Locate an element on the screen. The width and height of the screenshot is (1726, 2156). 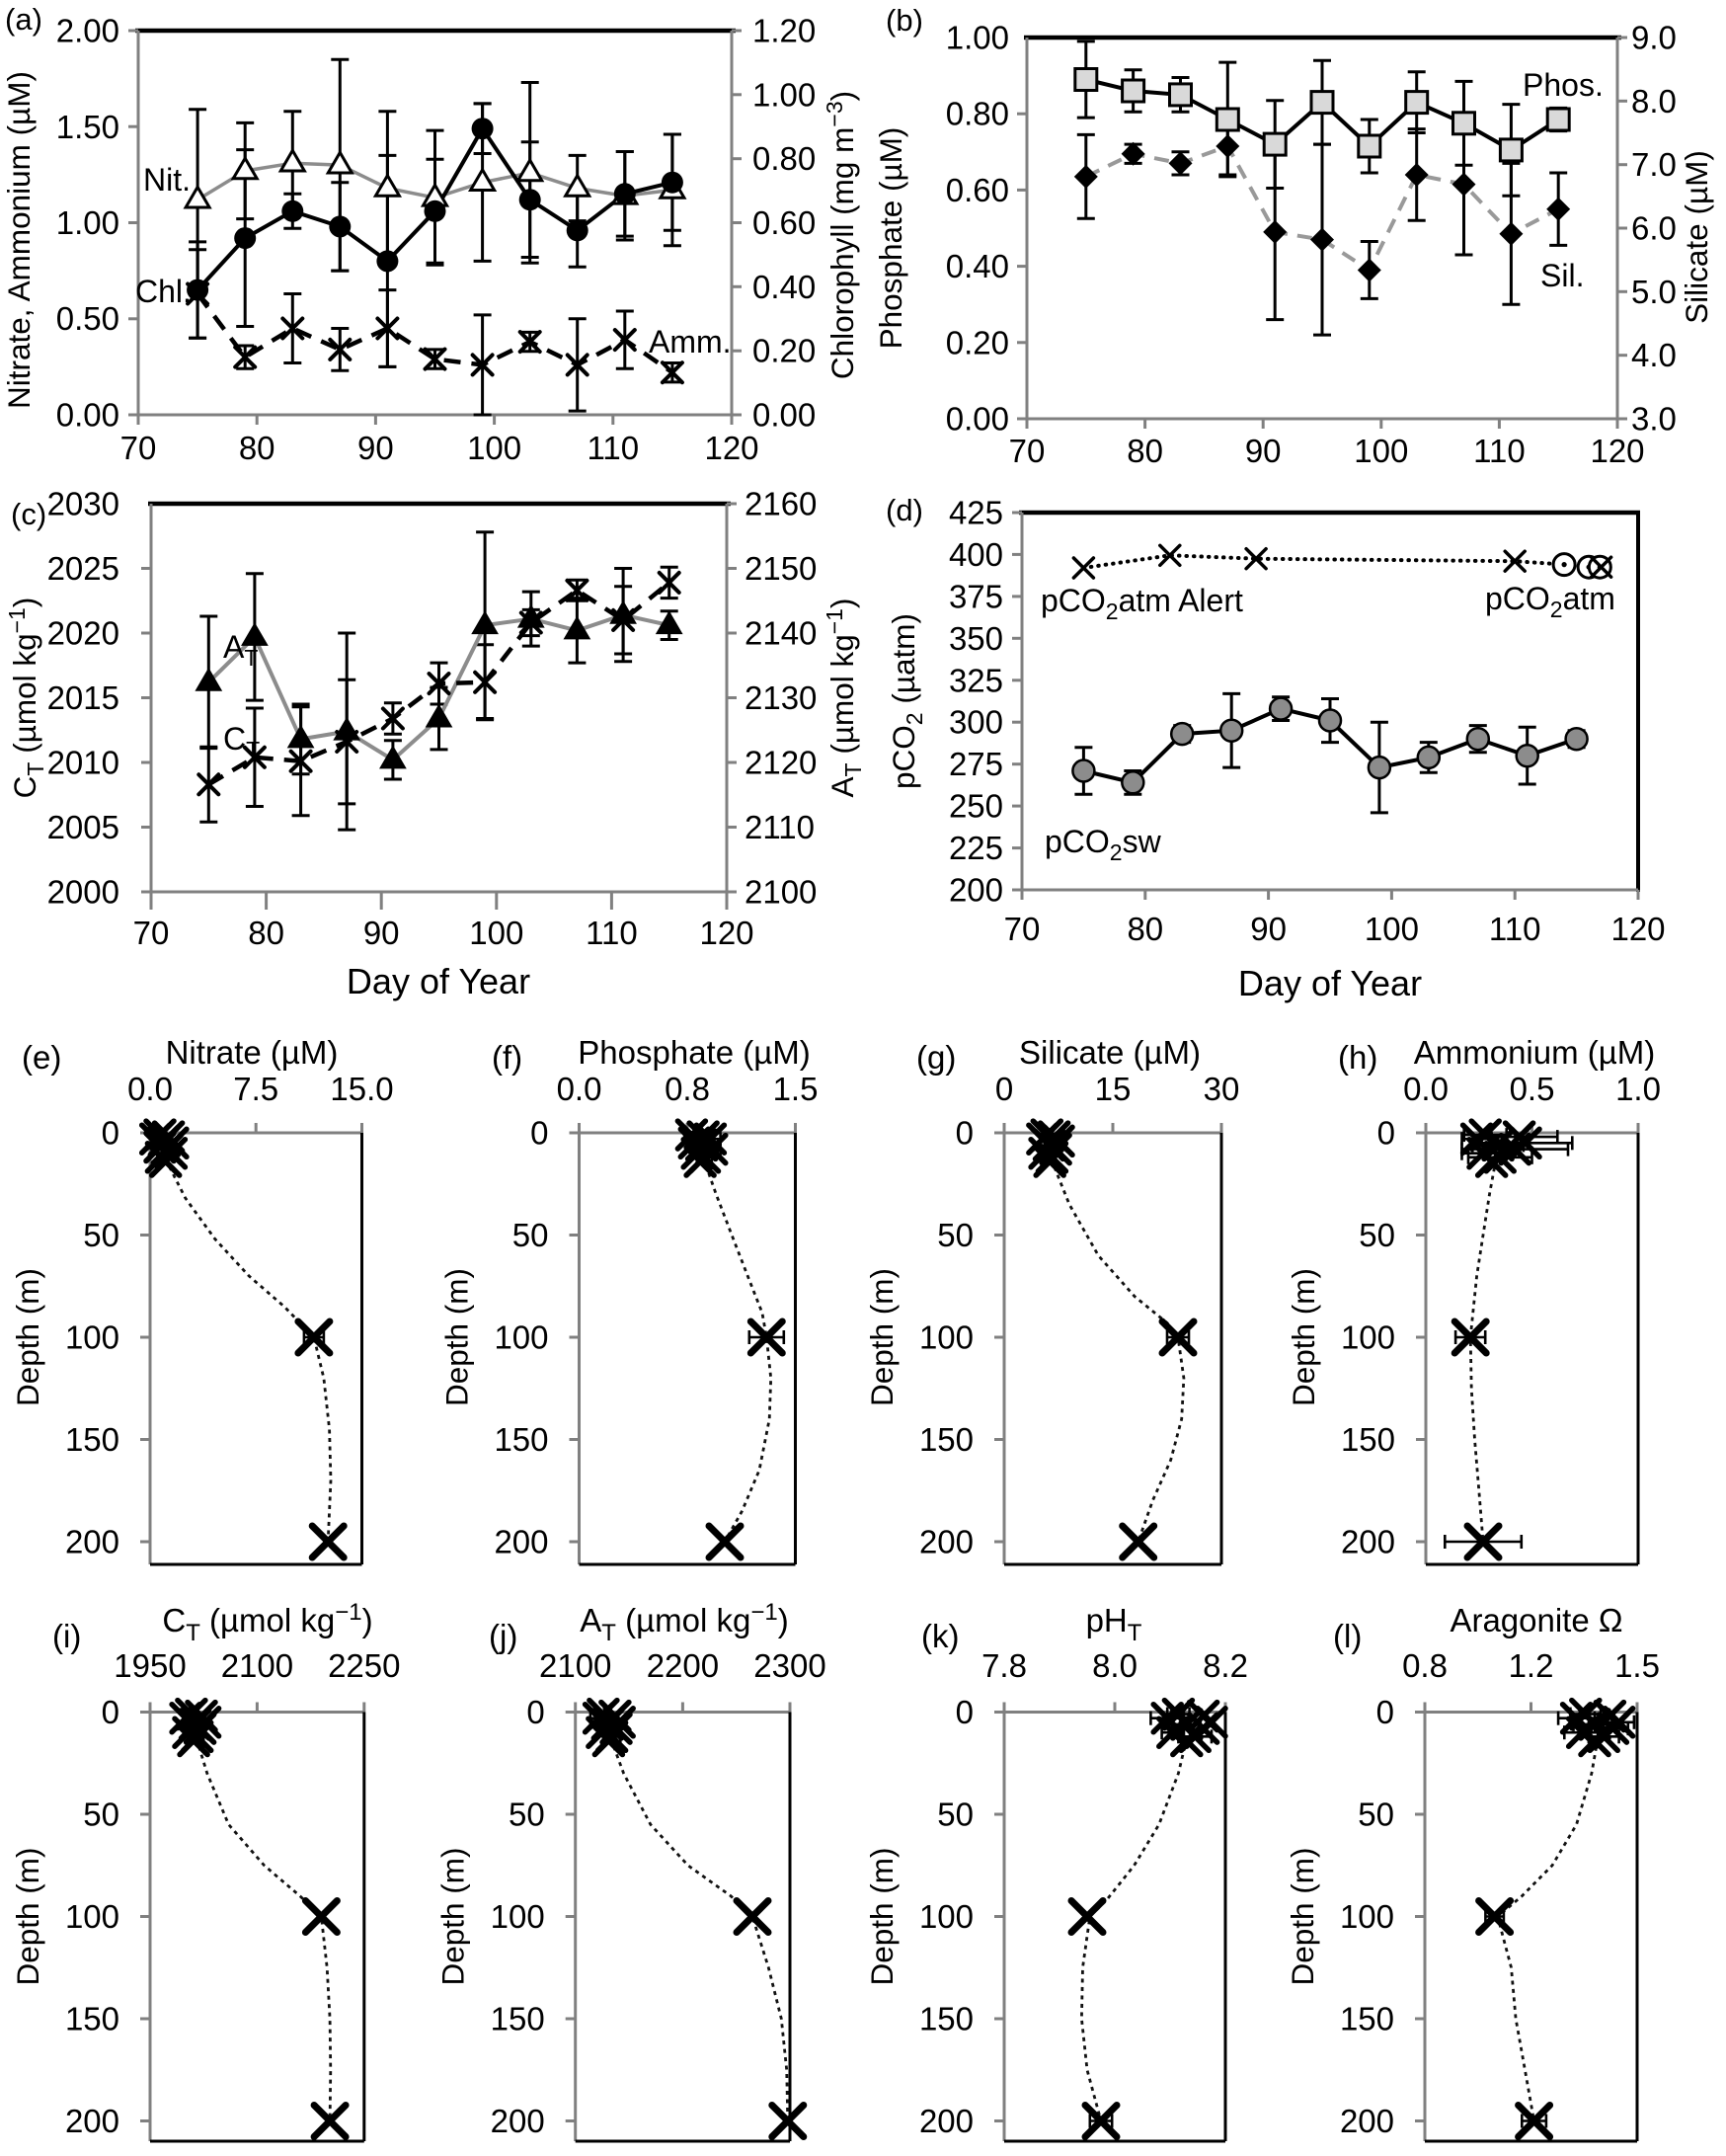
svg-text: (k) is located at coordinates (940, 1636).